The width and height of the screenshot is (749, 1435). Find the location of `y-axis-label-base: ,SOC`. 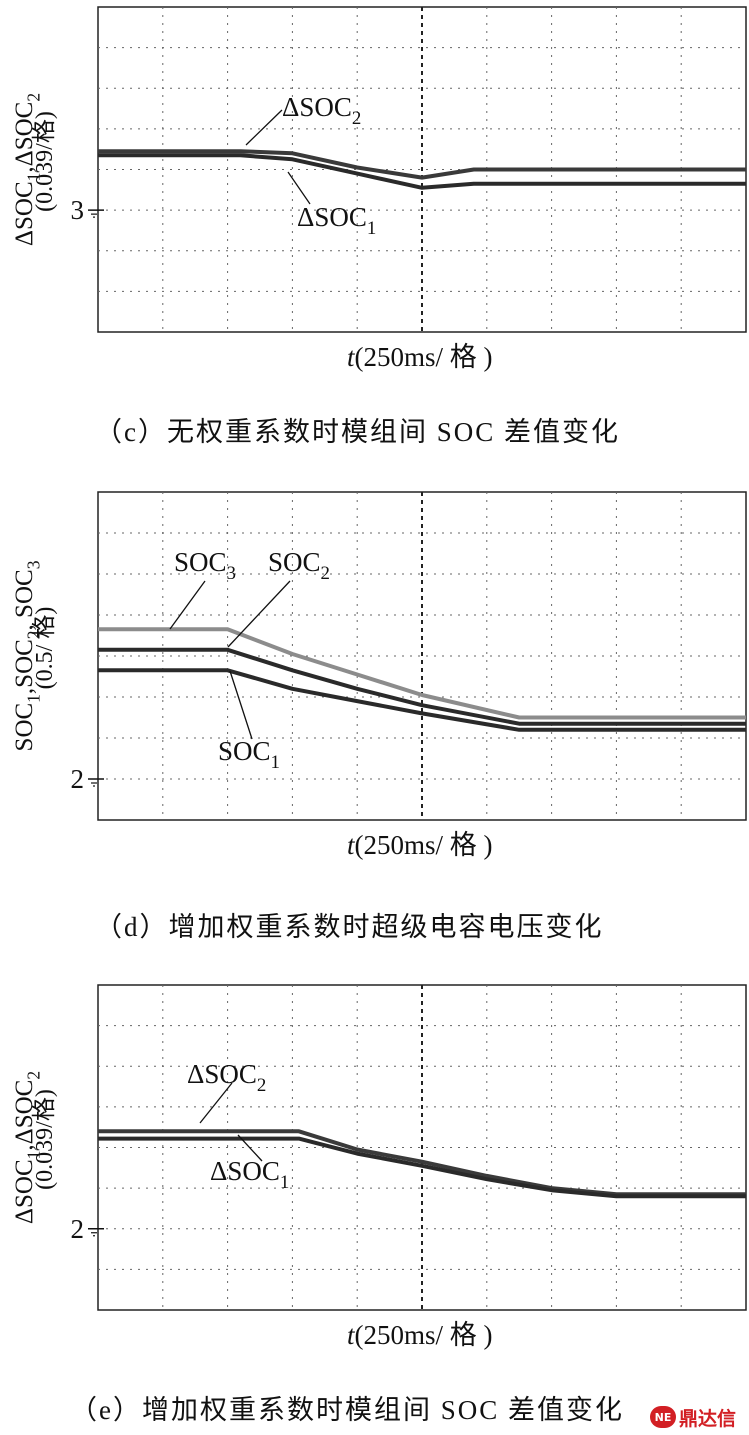

y-axis-label-base: ,SOC is located at coordinates (24, 666).